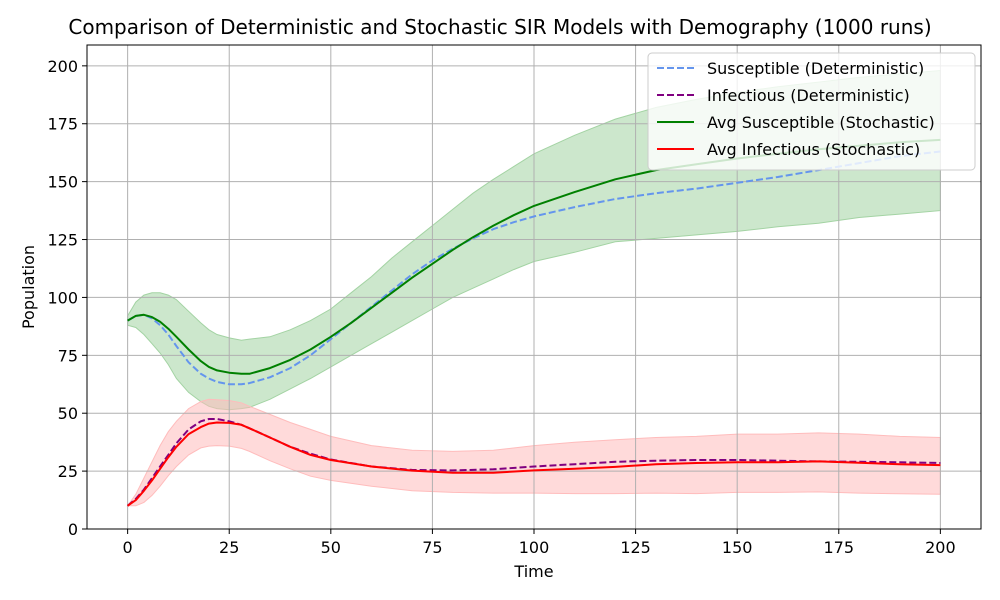 The width and height of the screenshot is (1000, 600). Describe the element at coordinates (62, 66) in the screenshot. I see `y-tick-label: 200` at that location.